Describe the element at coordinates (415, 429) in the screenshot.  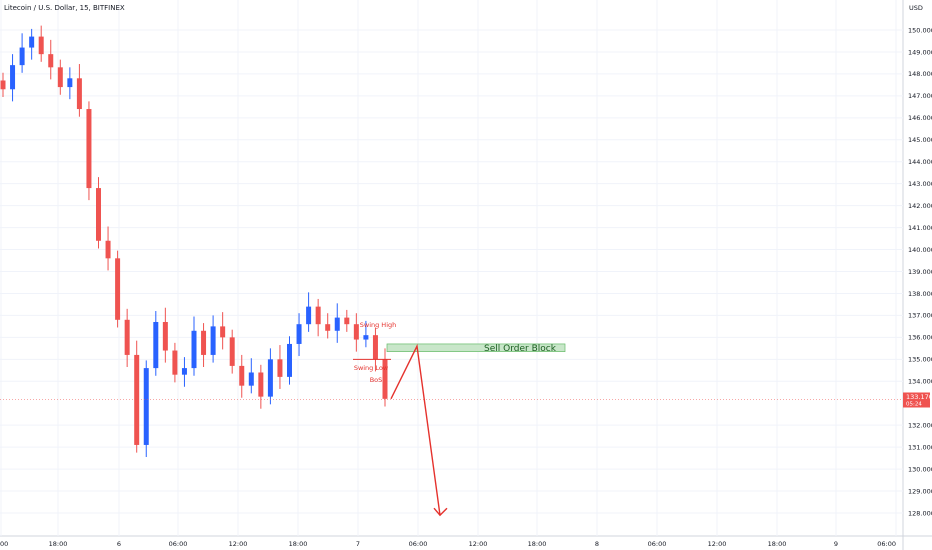
I see `projection-path` at that location.